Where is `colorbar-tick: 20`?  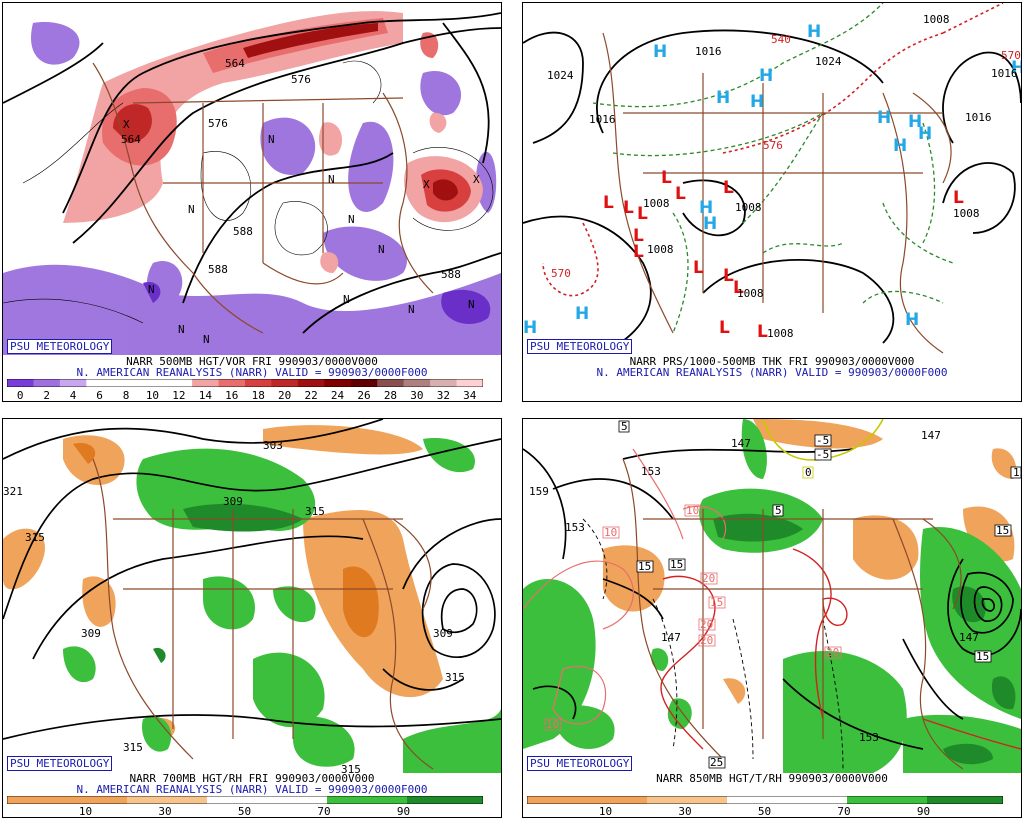 colorbar-tick: 20 is located at coordinates (285, 395).